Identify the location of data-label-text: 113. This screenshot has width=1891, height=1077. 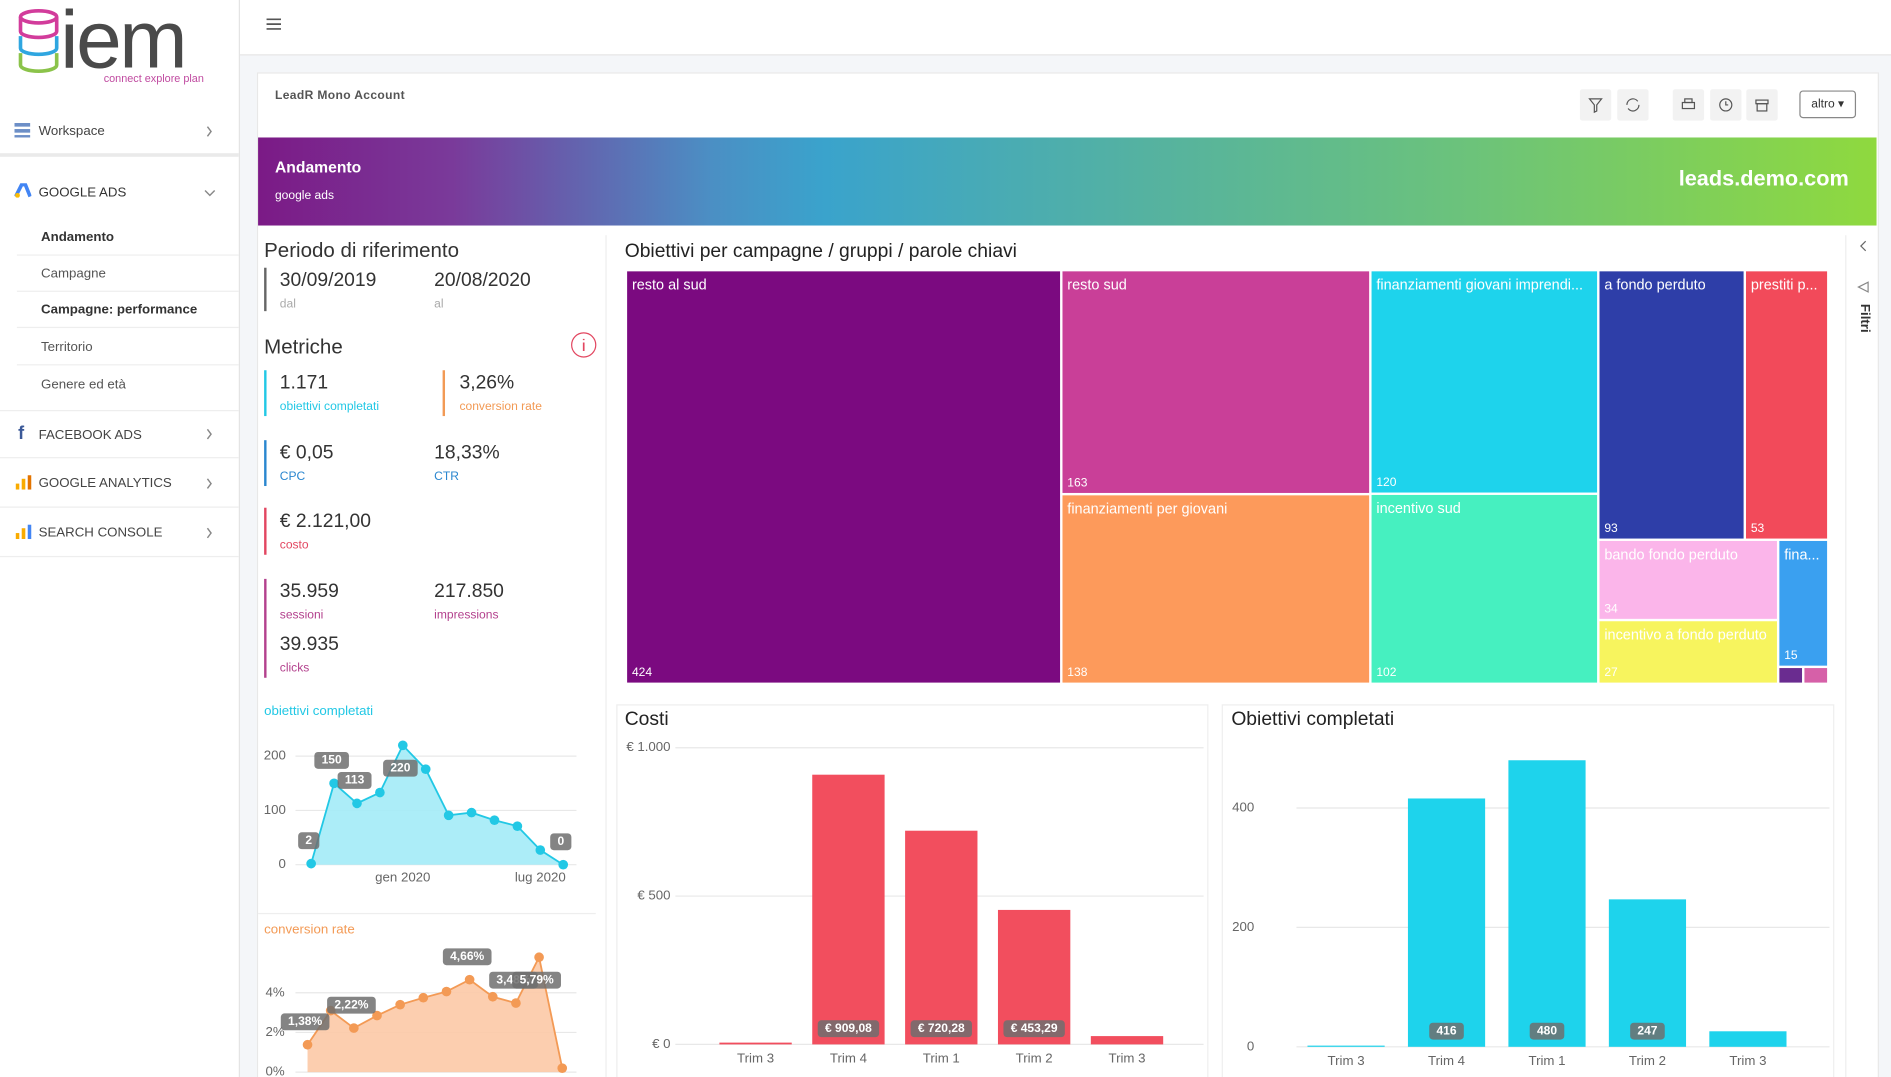
(355, 780).